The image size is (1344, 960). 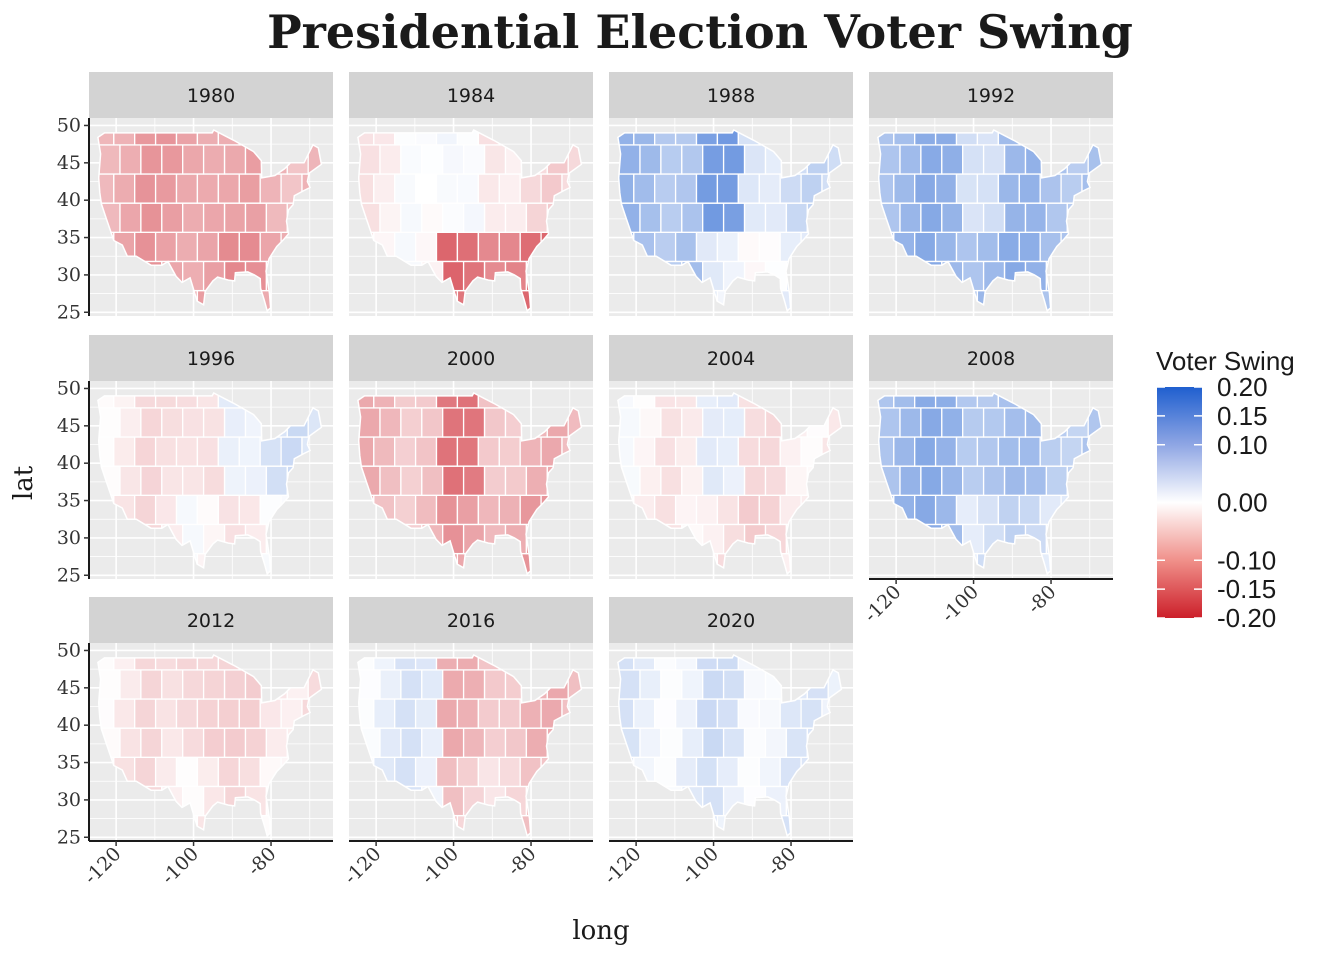 I want to click on legend-label: -0.15, so click(x=1246, y=589).